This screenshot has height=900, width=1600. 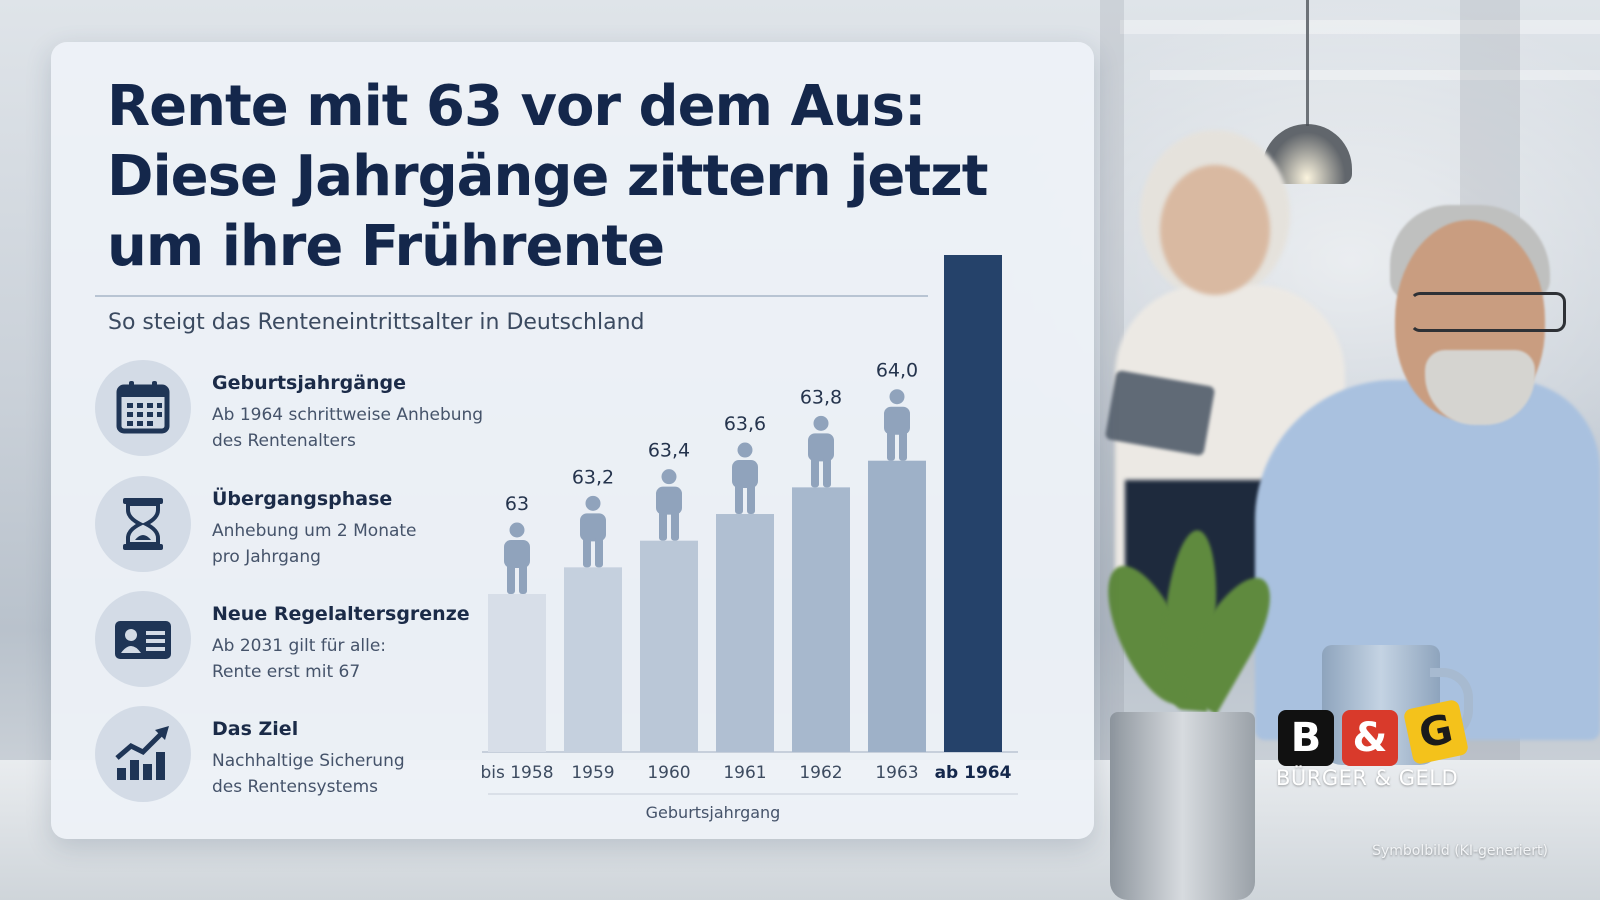 I want to click on x-tick-label: 1963, so click(x=896, y=773).